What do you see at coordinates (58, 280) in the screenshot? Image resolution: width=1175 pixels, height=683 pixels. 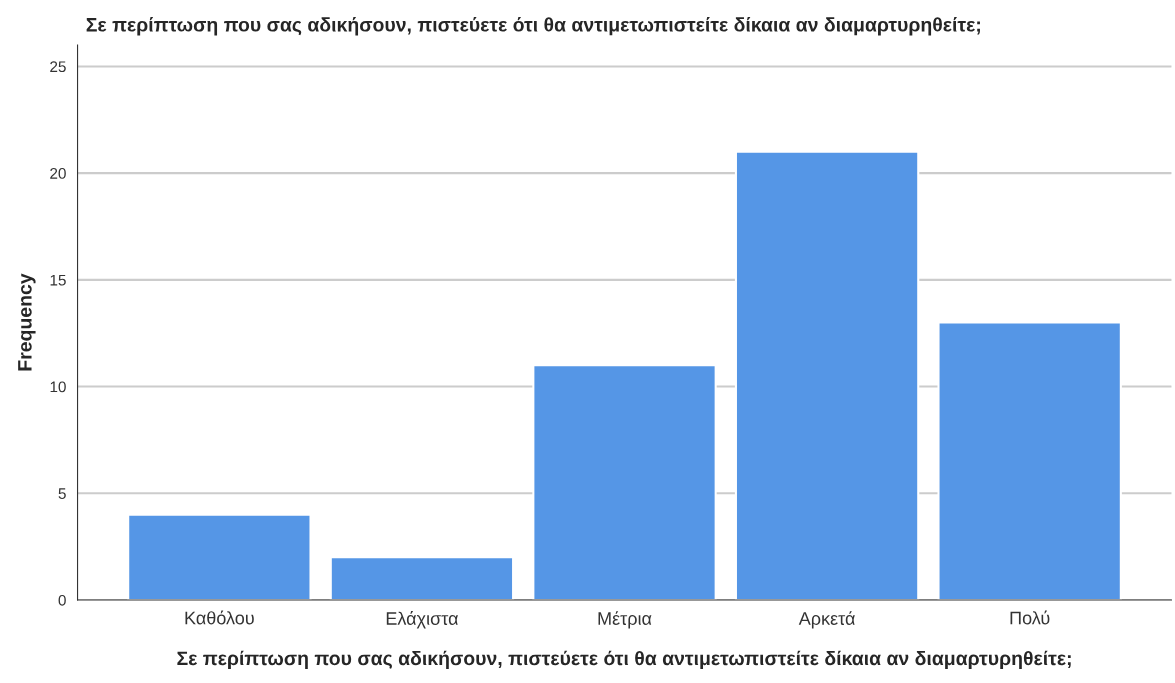 I see `y-tick-label: 15` at bounding box center [58, 280].